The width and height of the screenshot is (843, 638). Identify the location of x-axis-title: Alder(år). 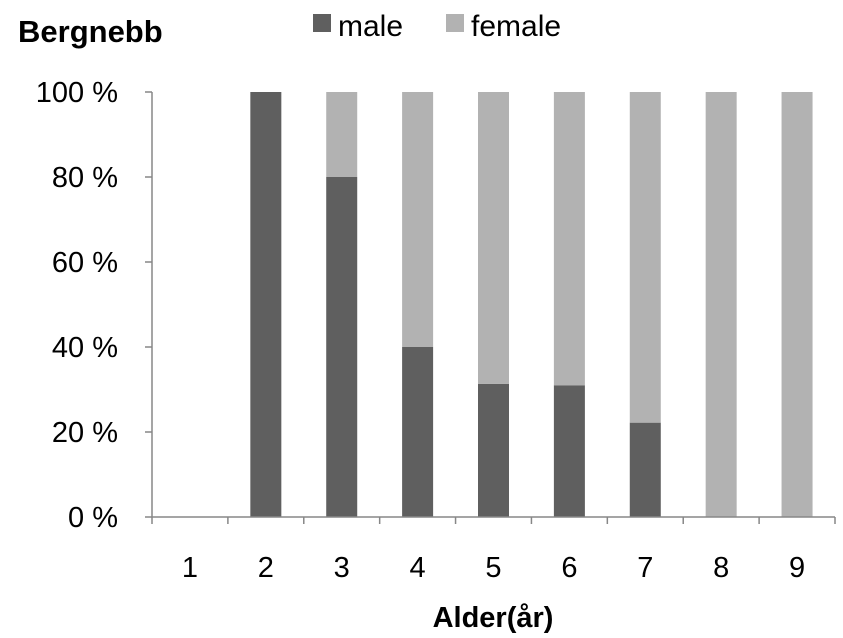
(493, 618).